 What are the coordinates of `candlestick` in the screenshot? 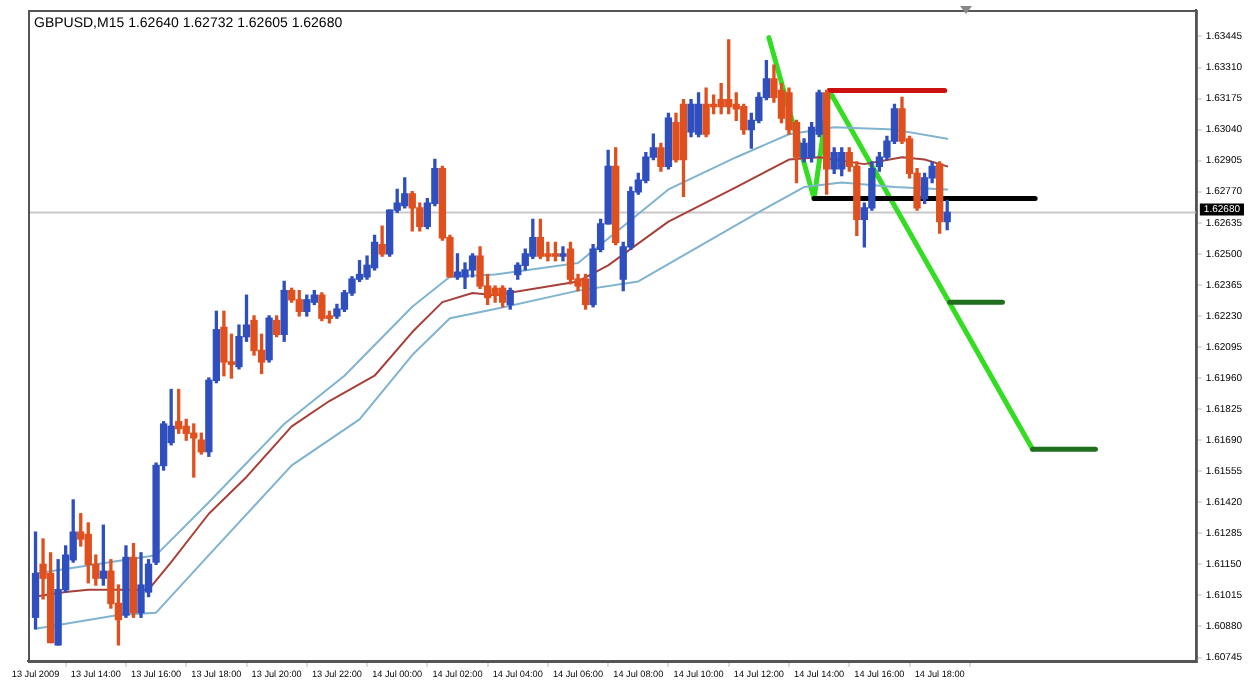 It's located at (548, 251).